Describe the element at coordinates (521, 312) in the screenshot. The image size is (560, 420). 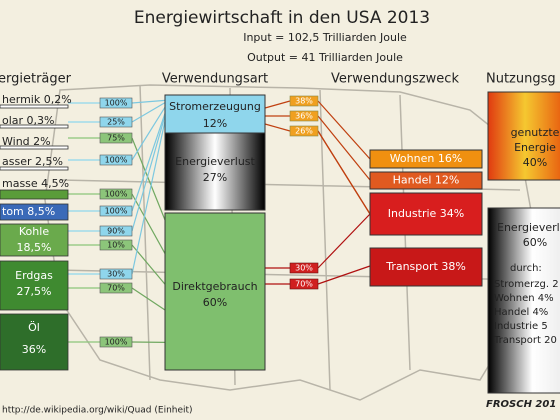
I see `loss-detail: Handel 4%` at that location.